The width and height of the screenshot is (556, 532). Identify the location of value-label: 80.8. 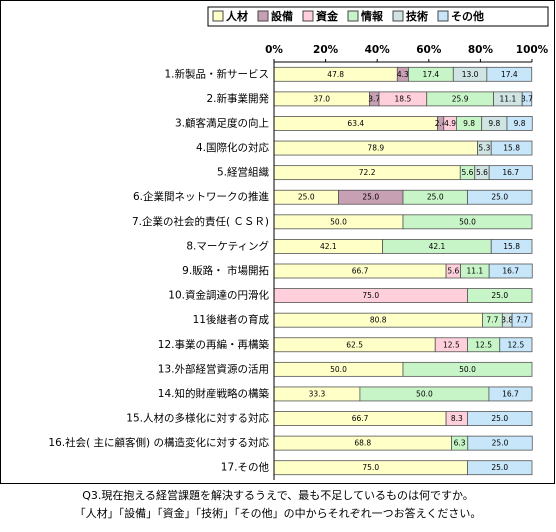
(378, 320).